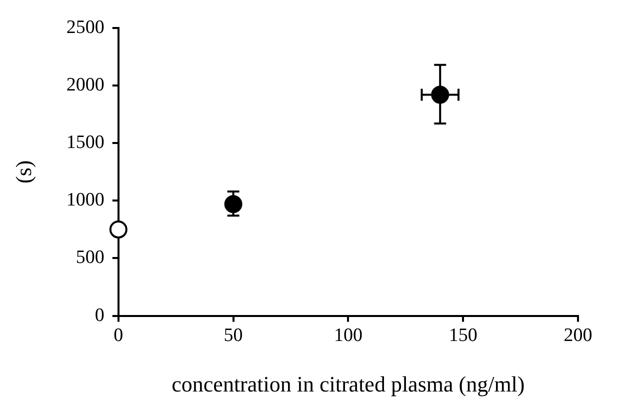 Image resolution: width=618 pixels, height=411 pixels. Describe the element at coordinates (85, 85) in the screenshot. I see `y-tick-label: 2000` at that location.